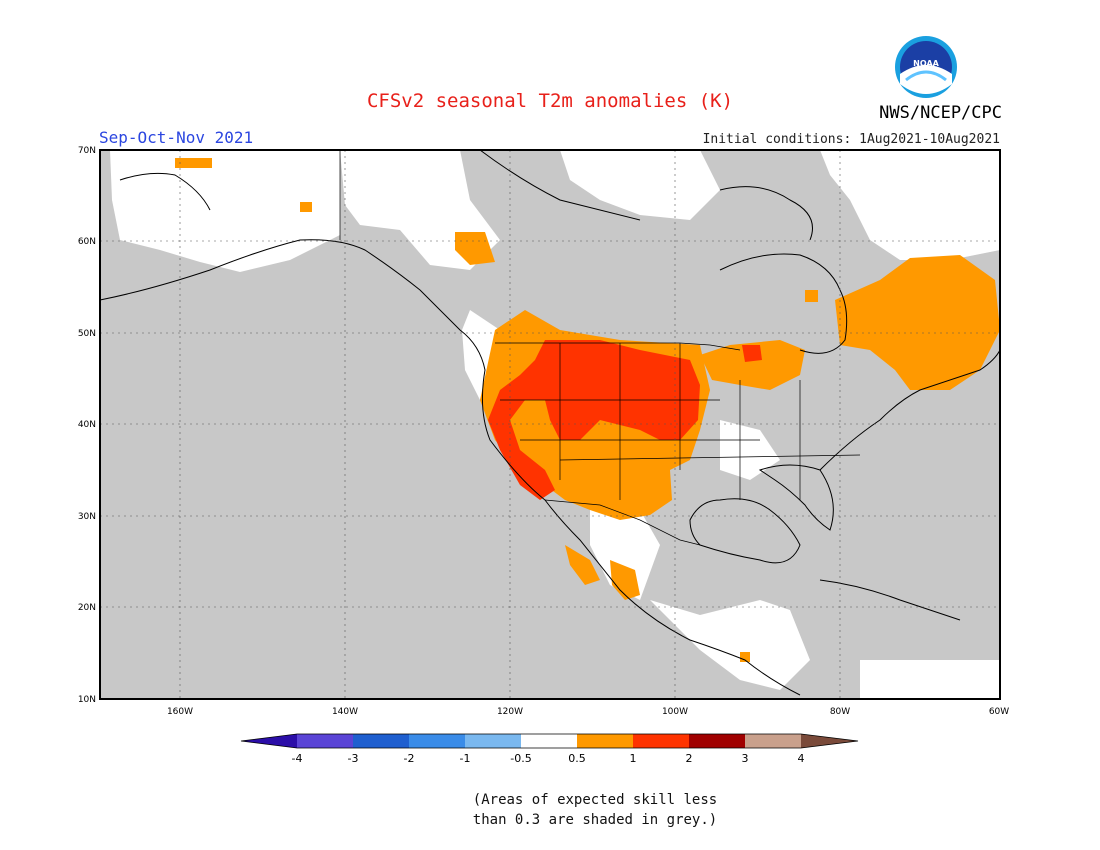  What do you see at coordinates (829, 741) in the screenshot?
I see `colorbar-arrow-high` at bounding box center [829, 741].